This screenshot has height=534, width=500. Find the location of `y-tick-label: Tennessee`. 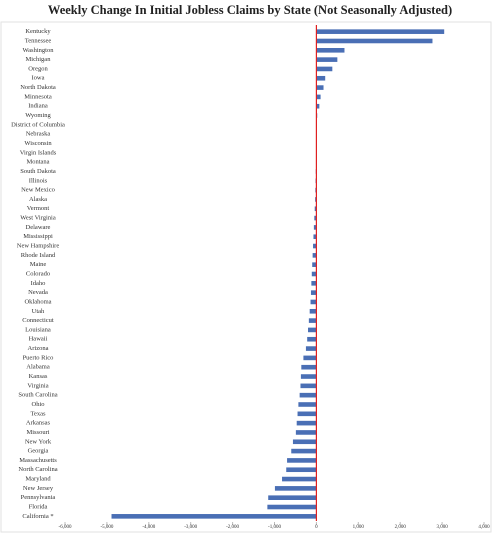

y-tick-label: Tennessee is located at coordinates (38, 40).